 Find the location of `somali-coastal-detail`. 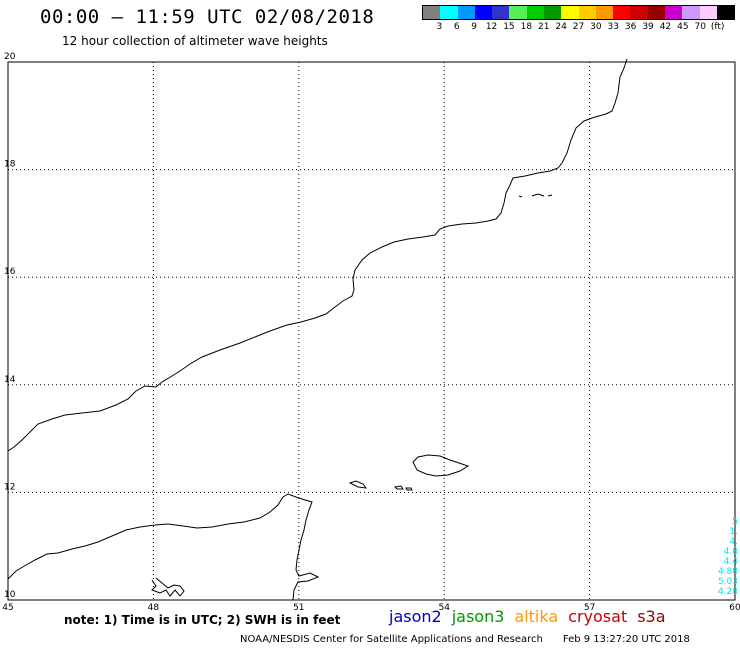

somali-coastal-detail is located at coordinates (168, 587).